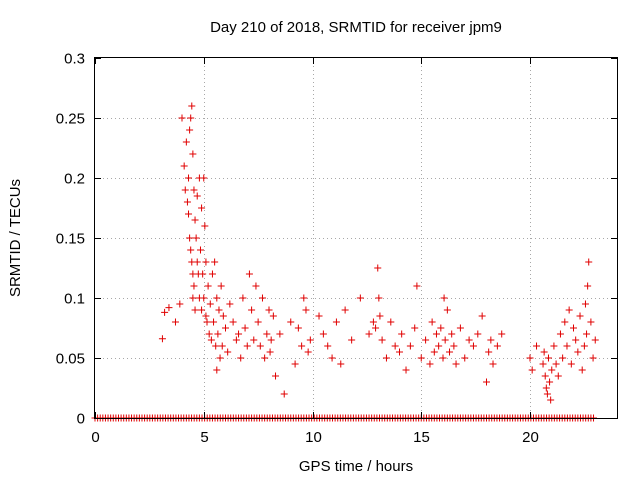  I want to click on x-tick-label: 20, so click(530, 437).